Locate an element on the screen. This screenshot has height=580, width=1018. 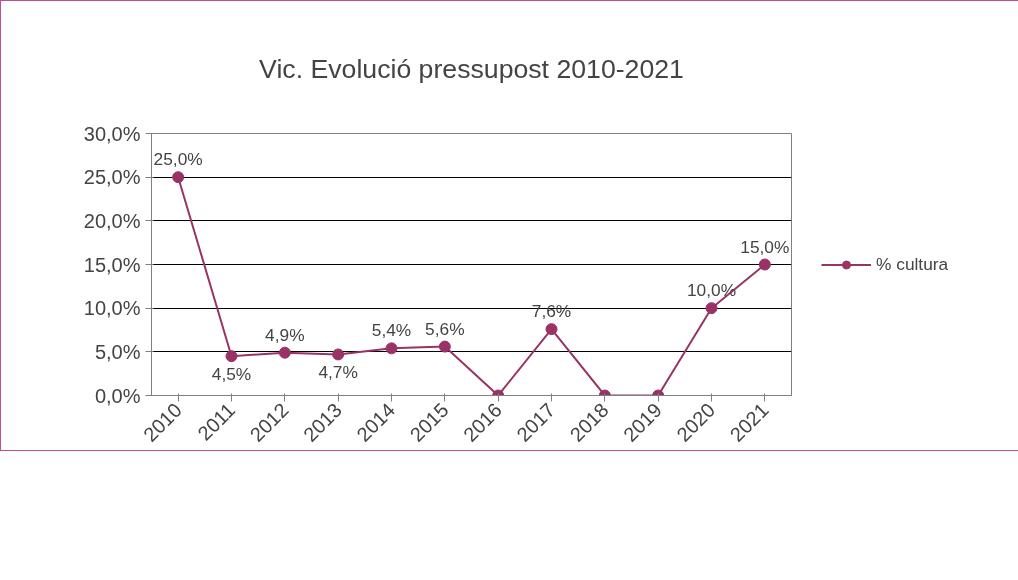
y-tick-label: 15,0% is located at coordinates (112, 264).